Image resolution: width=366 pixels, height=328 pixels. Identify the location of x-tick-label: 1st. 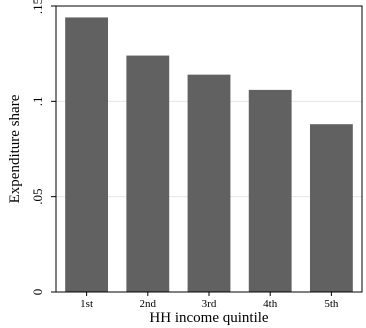
(86, 304).